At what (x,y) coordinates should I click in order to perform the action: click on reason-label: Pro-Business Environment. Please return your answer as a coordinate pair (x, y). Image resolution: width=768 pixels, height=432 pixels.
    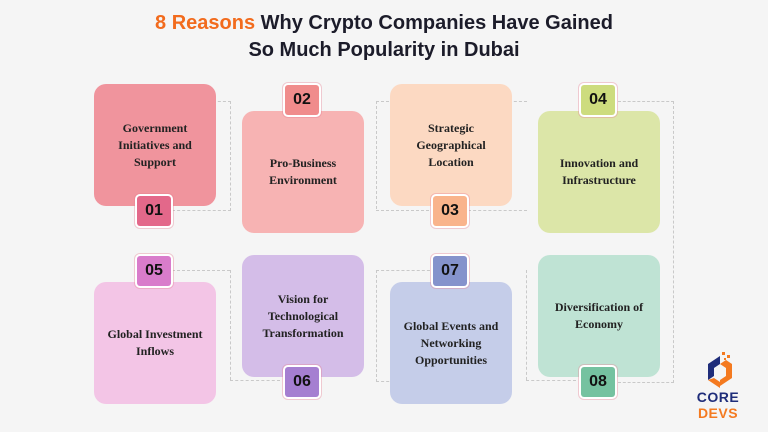
    Looking at the image, I should click on (303, 171).